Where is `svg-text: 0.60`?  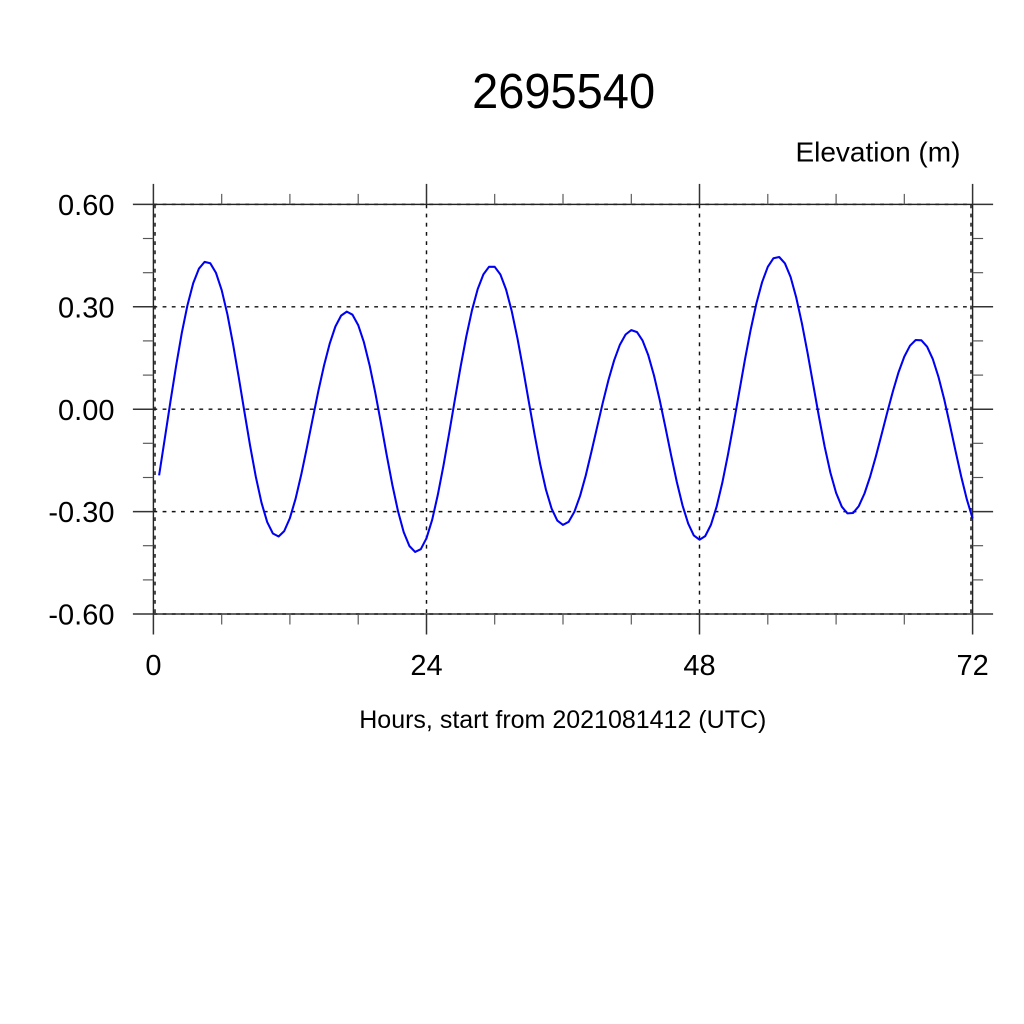
svg-text: 0.60 is located at coordinates (86, 206).